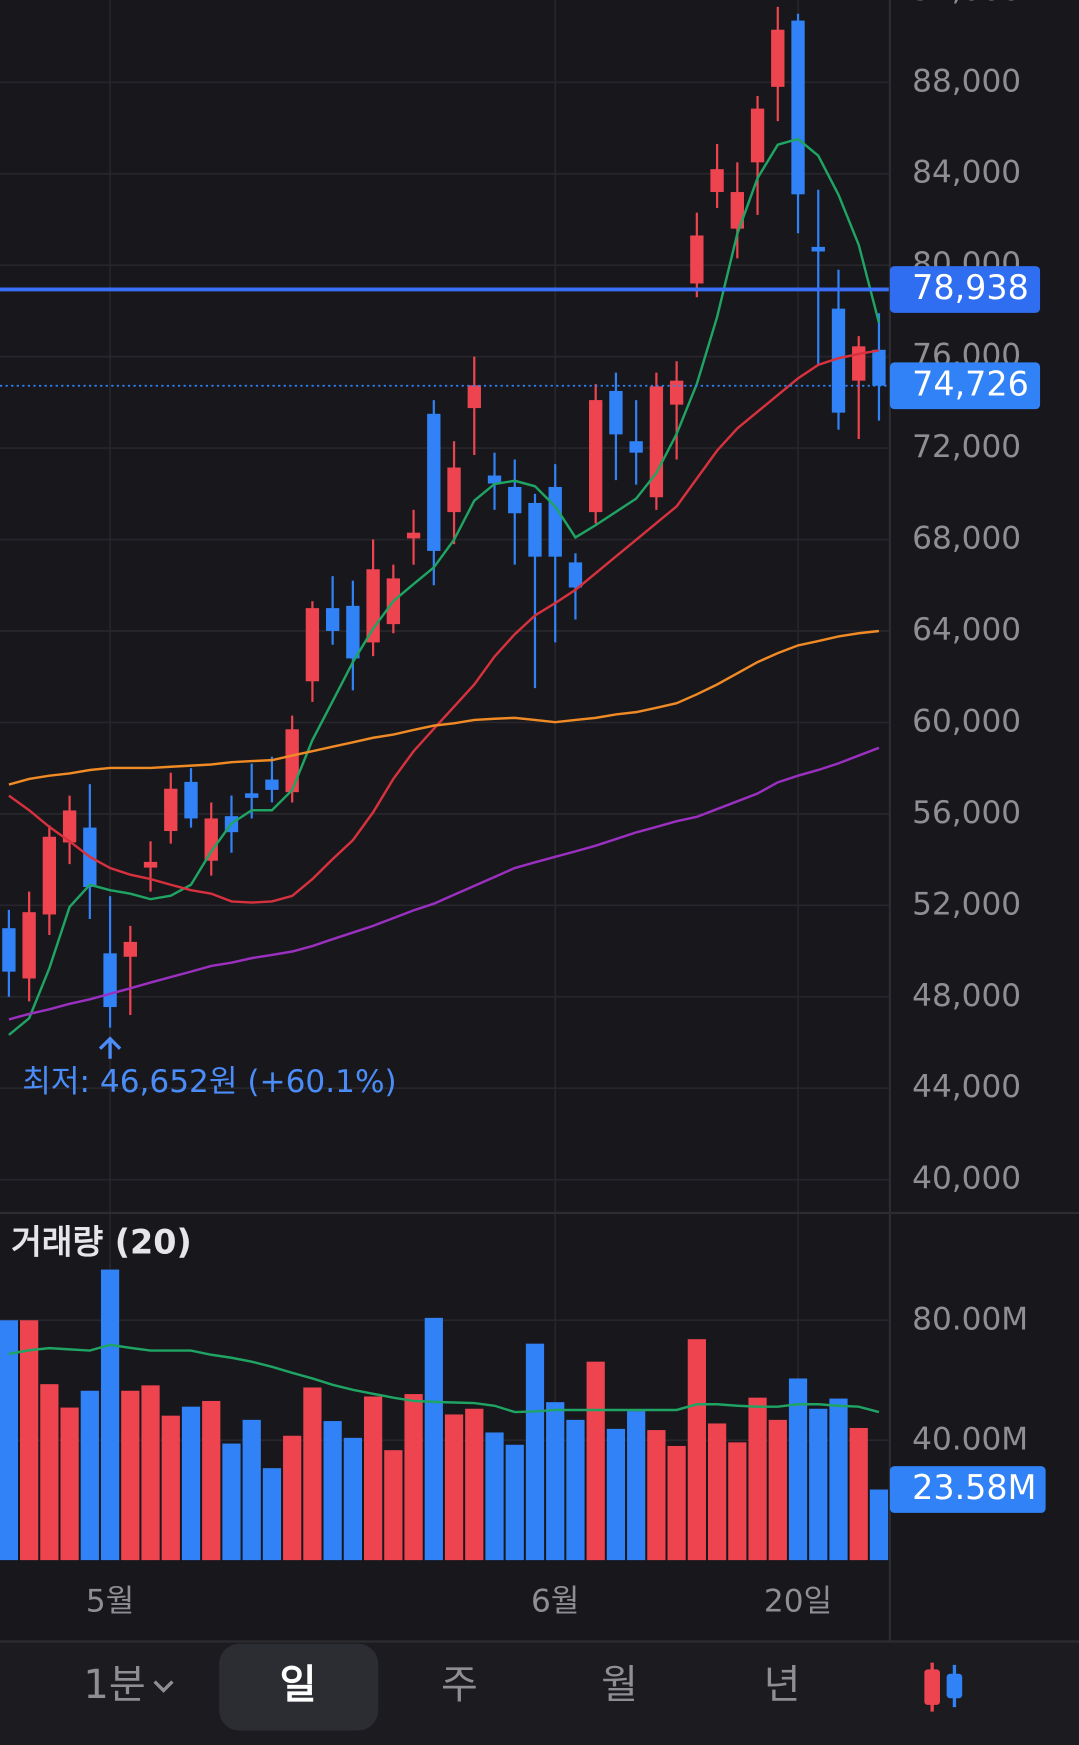  I want to click on selected-tab-bg, so click(299, 1687).